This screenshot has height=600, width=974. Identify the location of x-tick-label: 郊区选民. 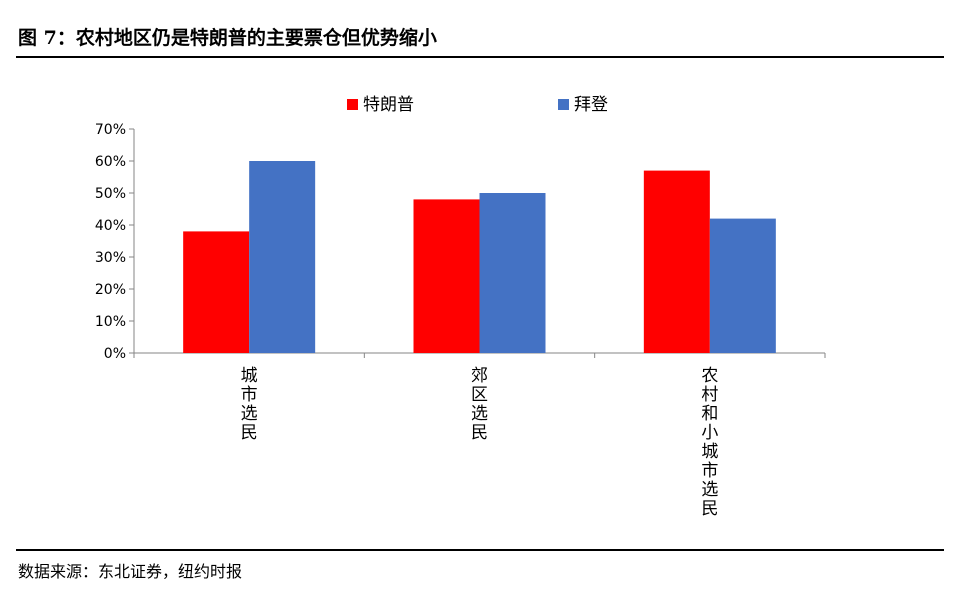
(479, 404).